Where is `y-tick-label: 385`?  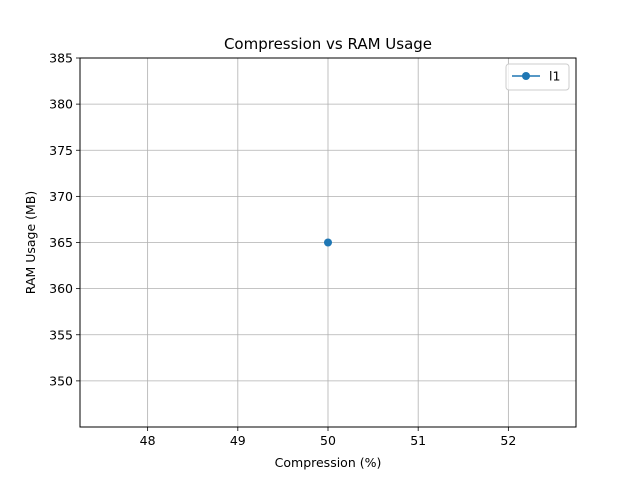 y-tick-label: 385 is located at coordinates (61, 58).